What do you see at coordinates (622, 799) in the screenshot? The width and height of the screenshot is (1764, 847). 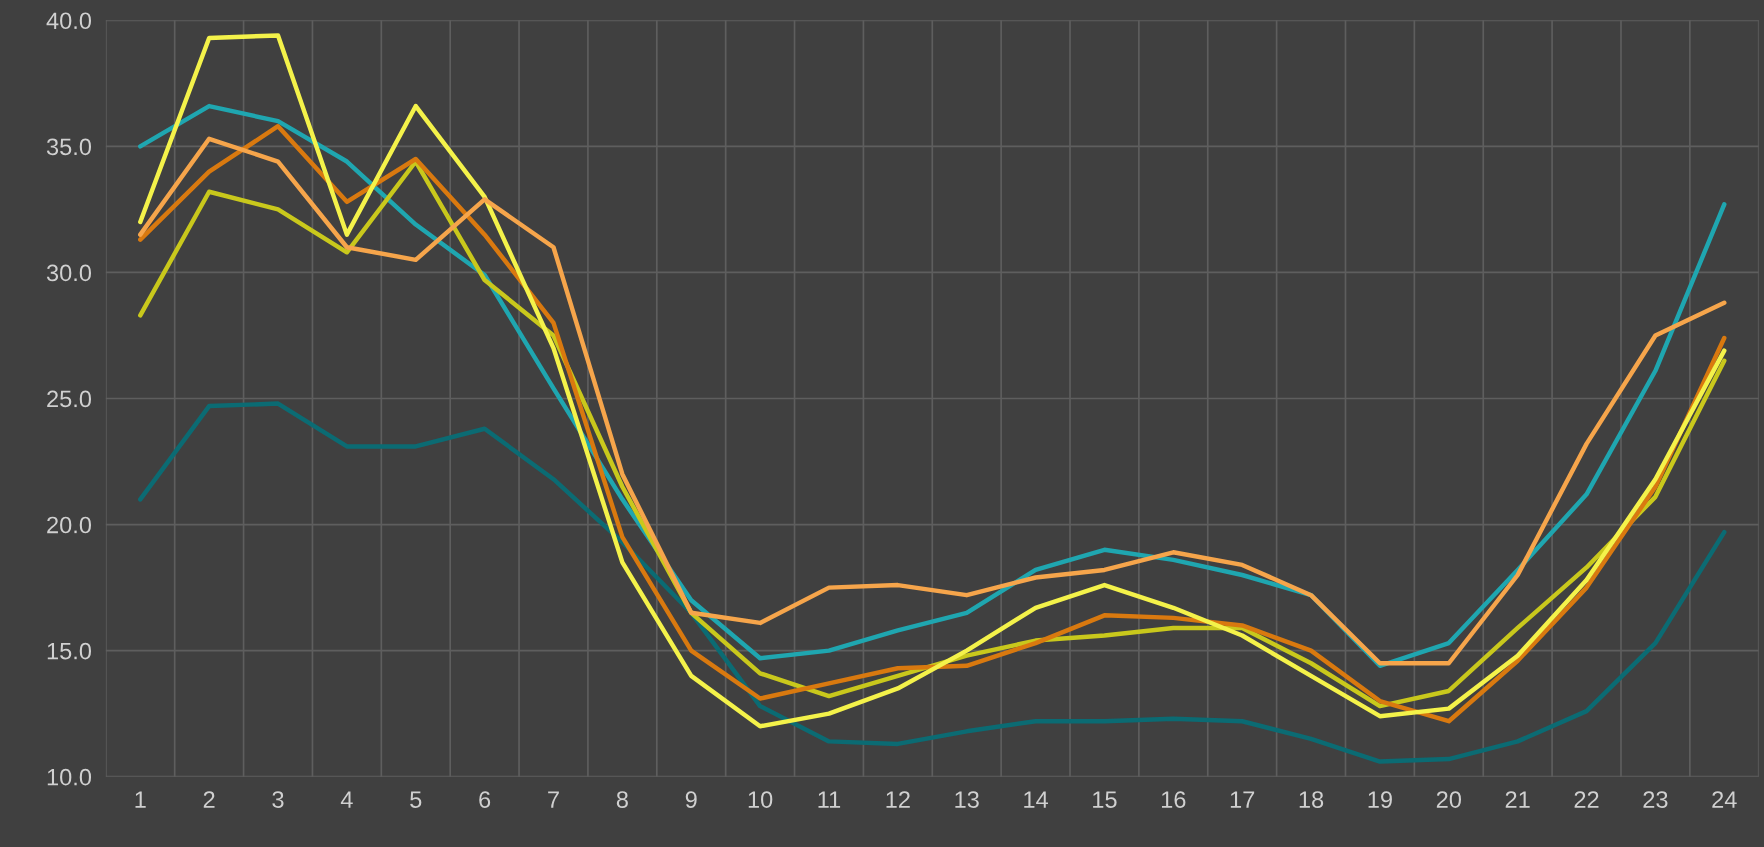 I see `x-tick-label: 8` at bounding box center [622, 799].